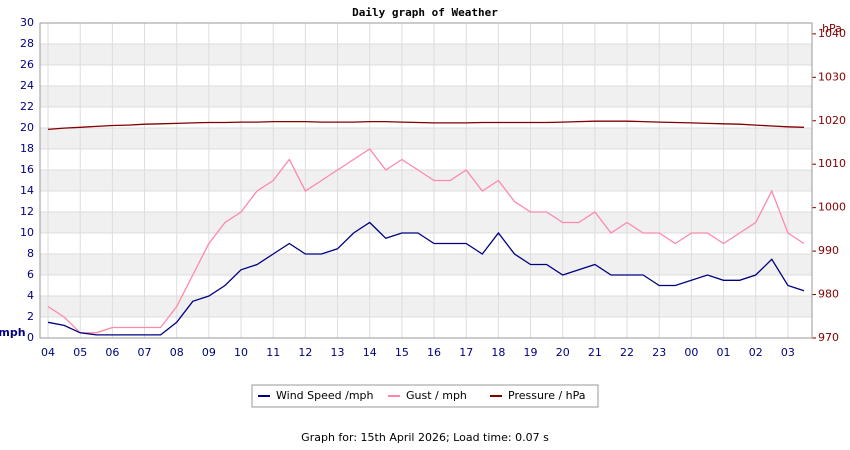 The width and height of the screenshot is (850, 450). What do you see at coordinates (30, 253) in the screenshot?
I see `y-tick-label: 8` at bounding box center [30, 253].